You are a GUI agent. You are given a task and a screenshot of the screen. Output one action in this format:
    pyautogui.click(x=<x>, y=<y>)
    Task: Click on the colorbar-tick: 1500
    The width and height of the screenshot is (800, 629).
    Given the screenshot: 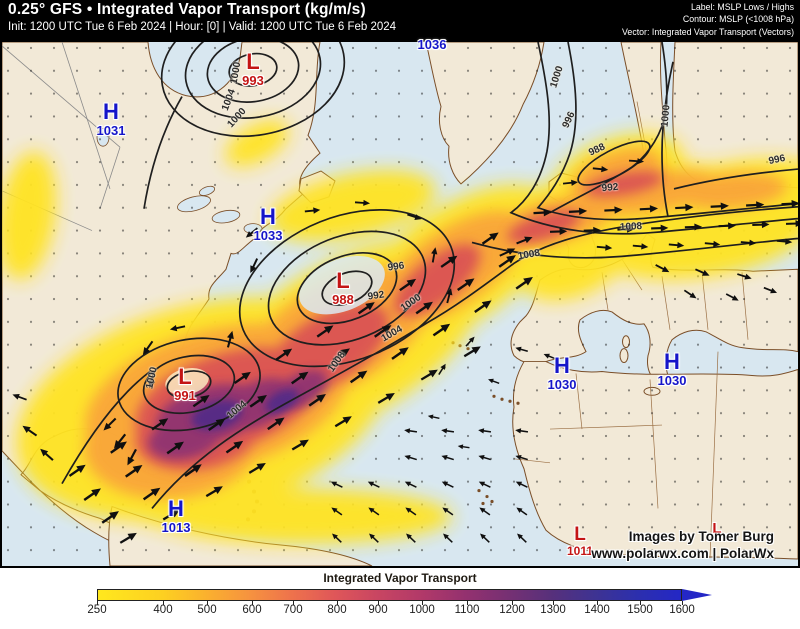 What is the action you would take?
    pyautogui.click(x=640, y=610)
    